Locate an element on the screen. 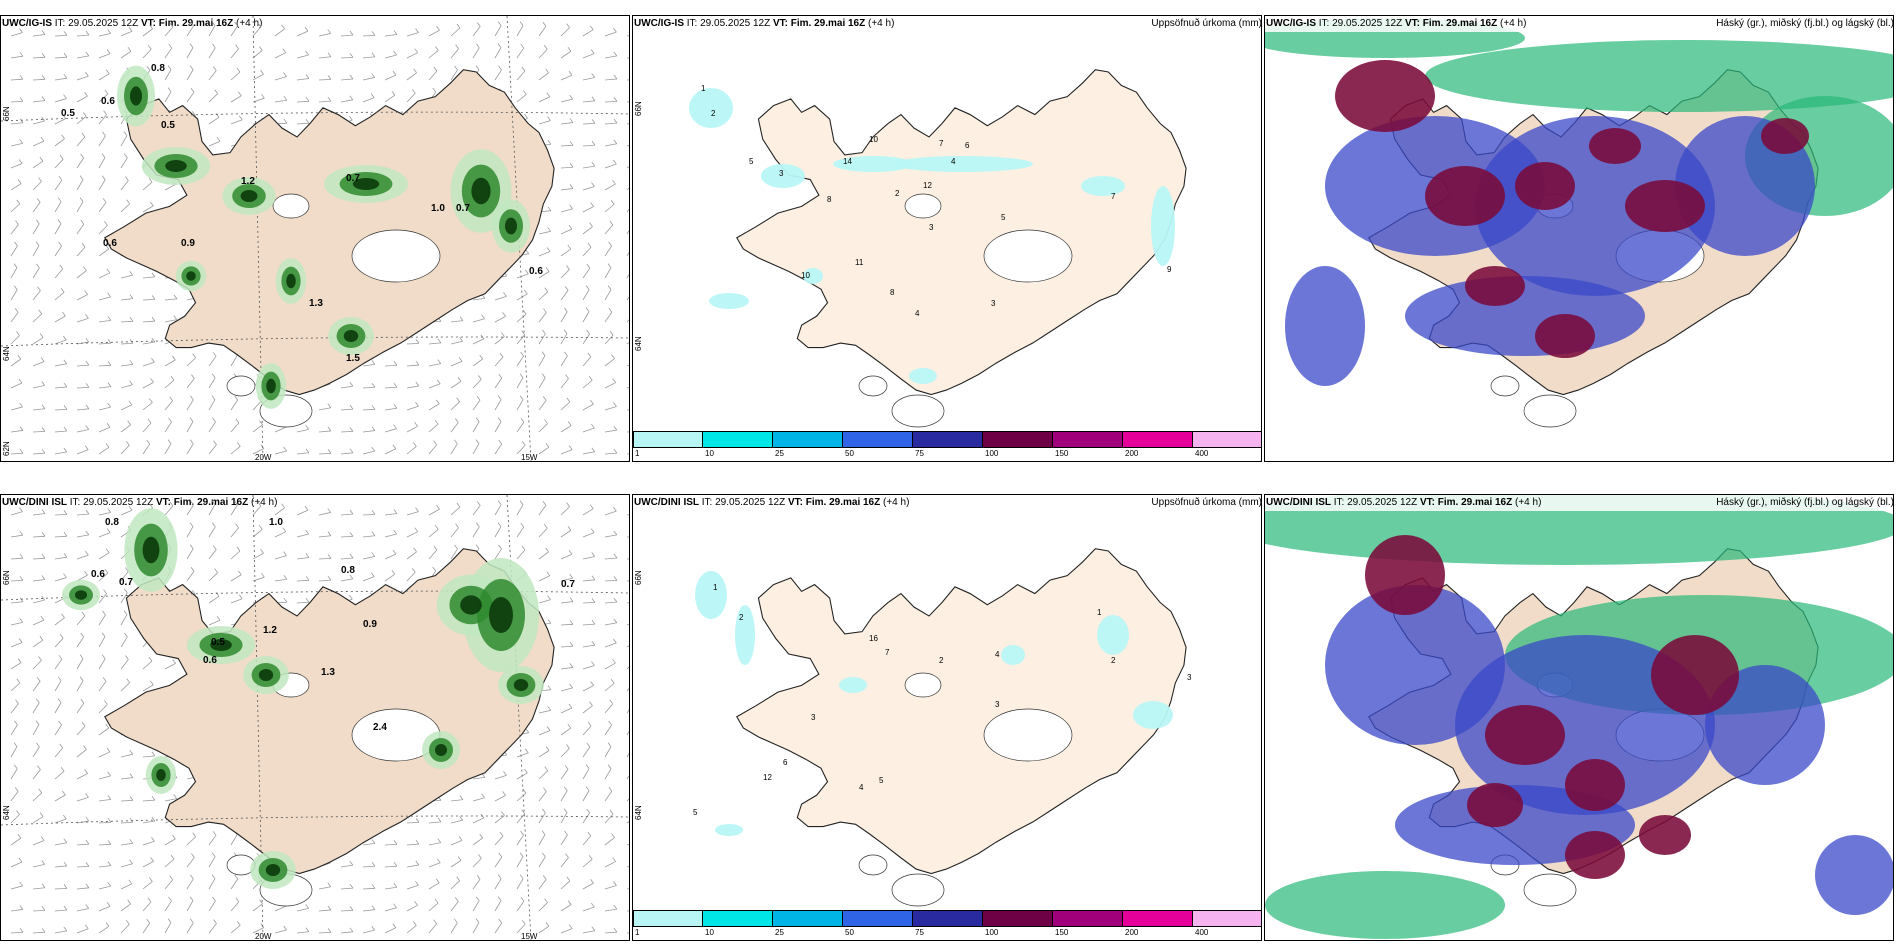  value-label: 0.7 is located at coordinates (126, 582).